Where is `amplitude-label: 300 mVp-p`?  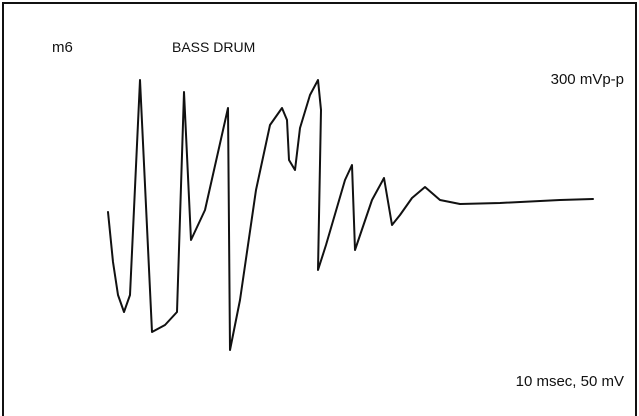
amplitude-label: 300 mVp-p is located at coordinates (587, 79).